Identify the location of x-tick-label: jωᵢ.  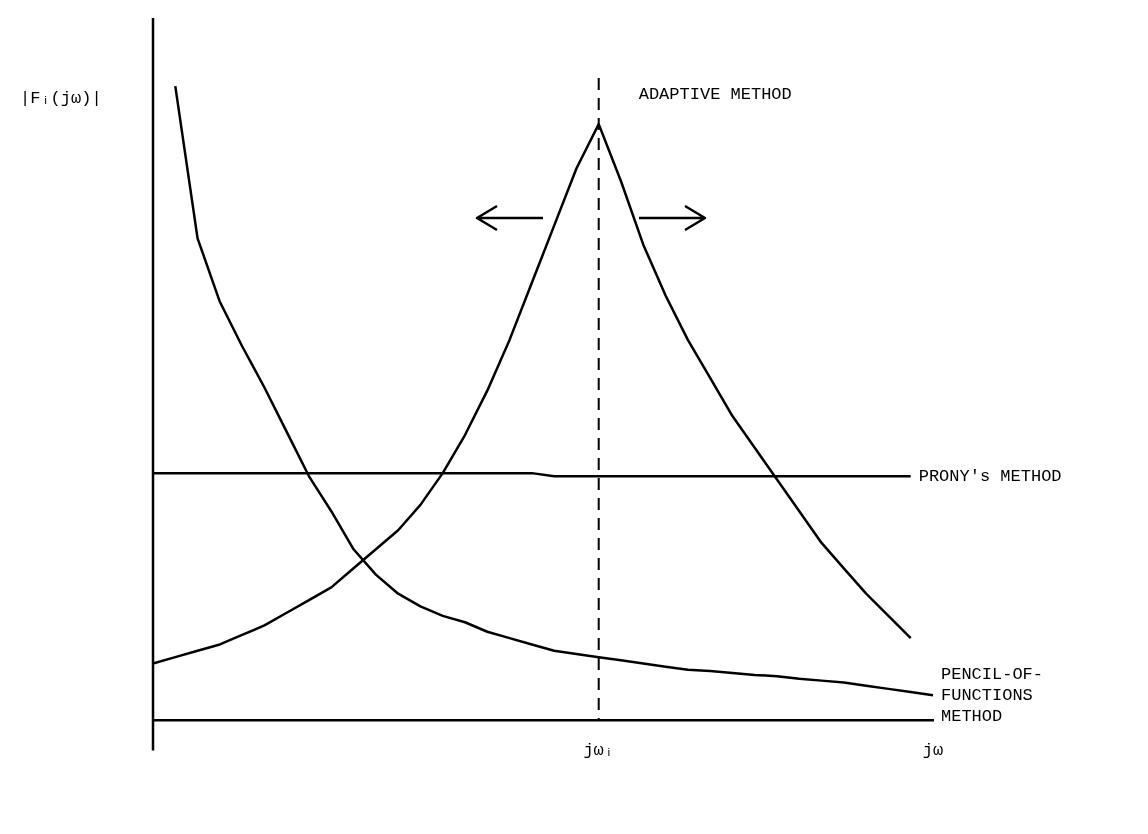
(599, 751).